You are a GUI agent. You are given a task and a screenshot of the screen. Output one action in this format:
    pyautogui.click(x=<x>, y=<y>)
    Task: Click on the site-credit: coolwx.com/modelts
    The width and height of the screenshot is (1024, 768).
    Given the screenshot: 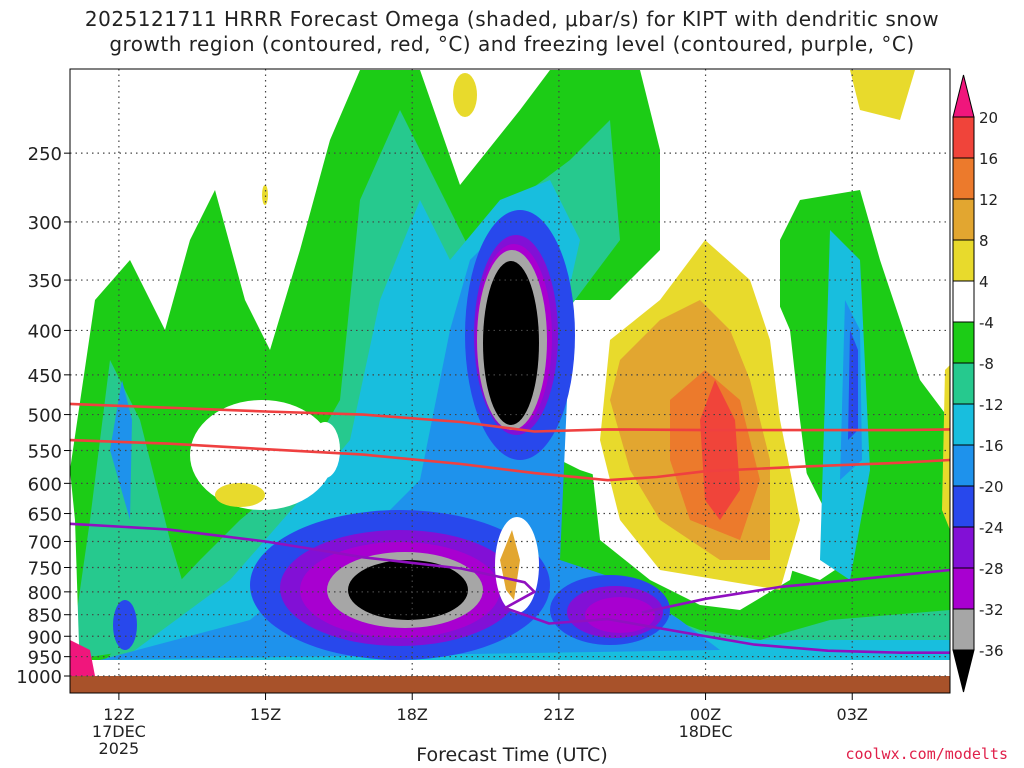 What is the action you would take?
    pyautogui.click(x=926, y=754)
    